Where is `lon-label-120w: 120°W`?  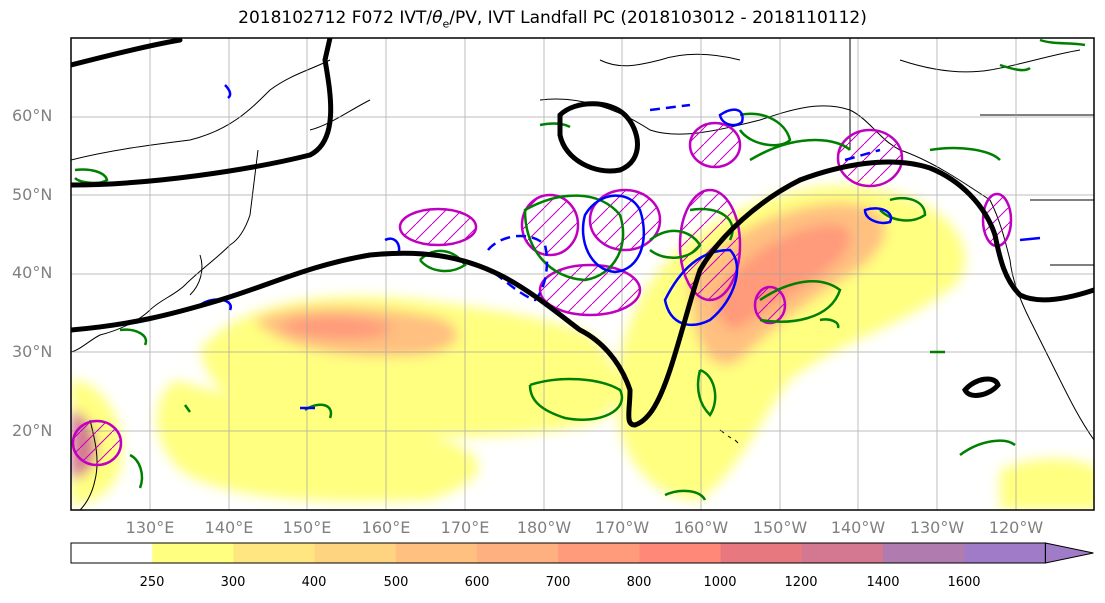
lon-label-120w: 120°W is located at coordinates (1016, 527).